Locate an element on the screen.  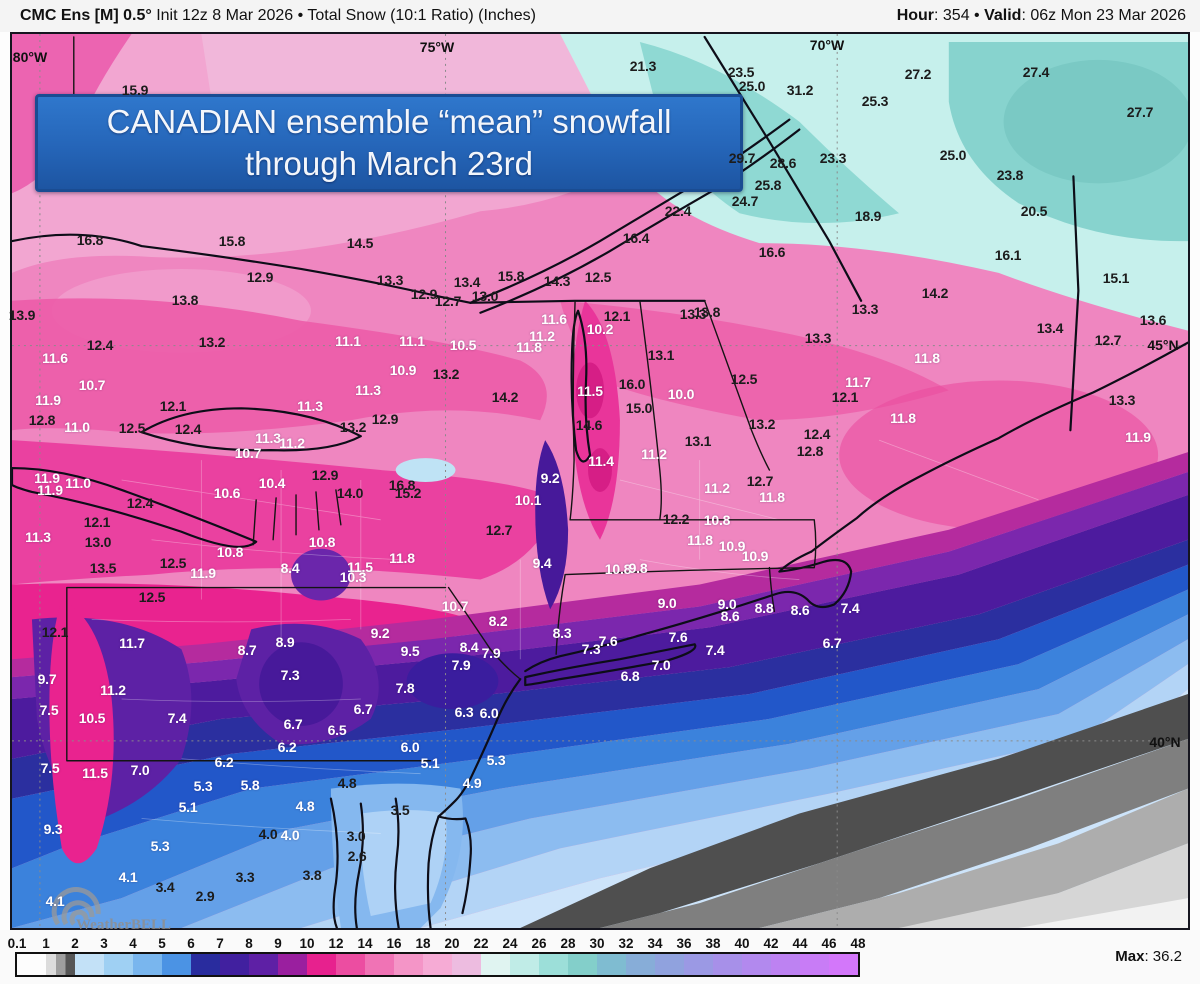
hour-value: : 354 • is located at coordinates (959, 15).